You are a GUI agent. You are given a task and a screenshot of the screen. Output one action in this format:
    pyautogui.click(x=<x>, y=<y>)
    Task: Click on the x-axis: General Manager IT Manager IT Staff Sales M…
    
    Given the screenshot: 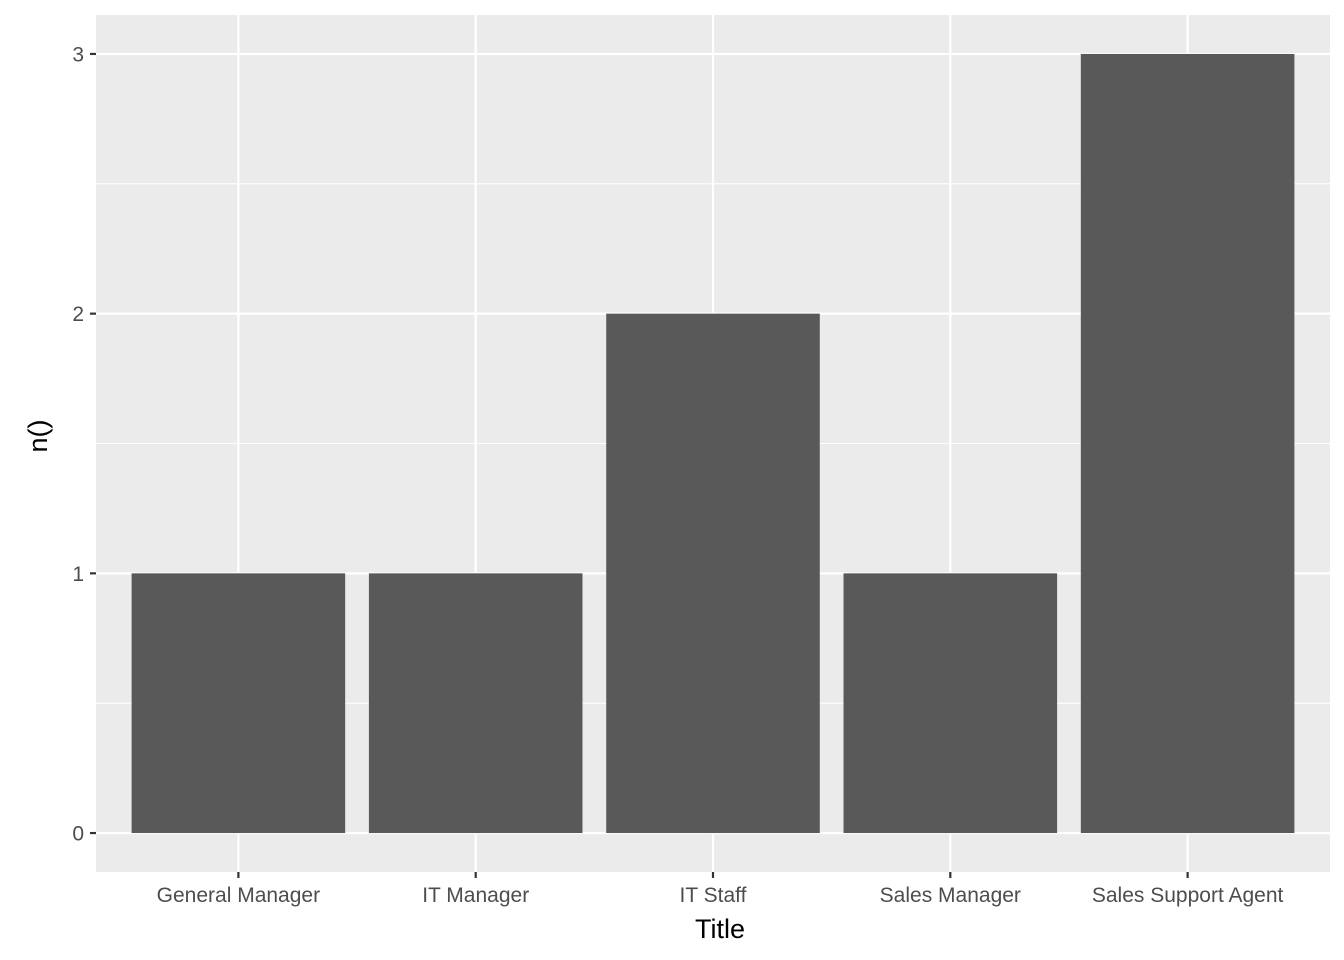 What is the action you would take?
    pyautogui.click(x=720, y=889)
    